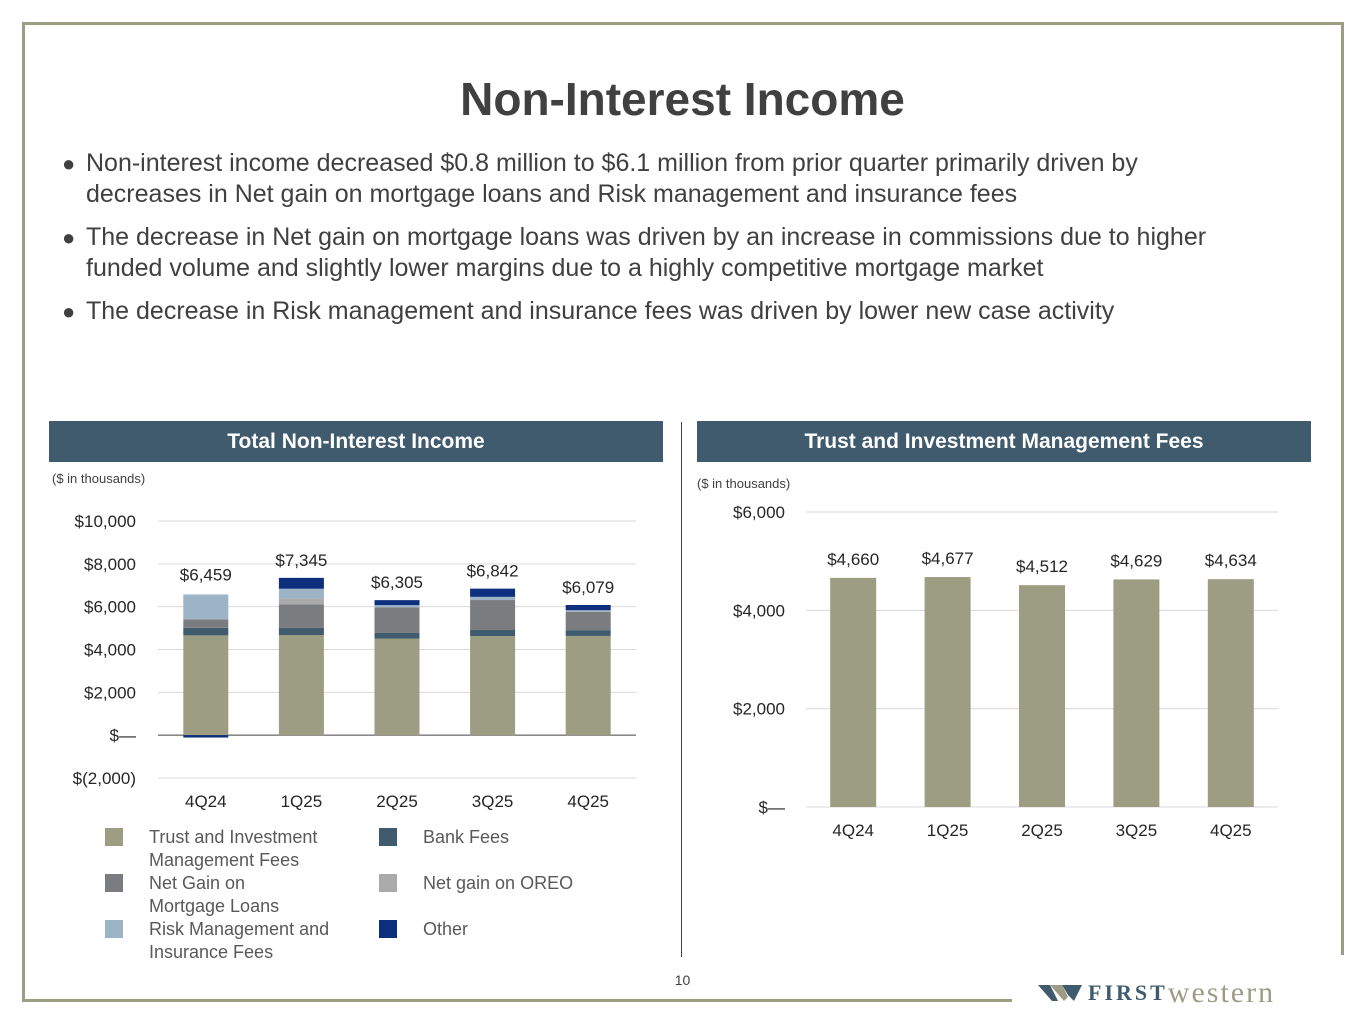 This screenshot has height=1024, width=1365. I want to click on legend-label: Other, so click(446, 929).